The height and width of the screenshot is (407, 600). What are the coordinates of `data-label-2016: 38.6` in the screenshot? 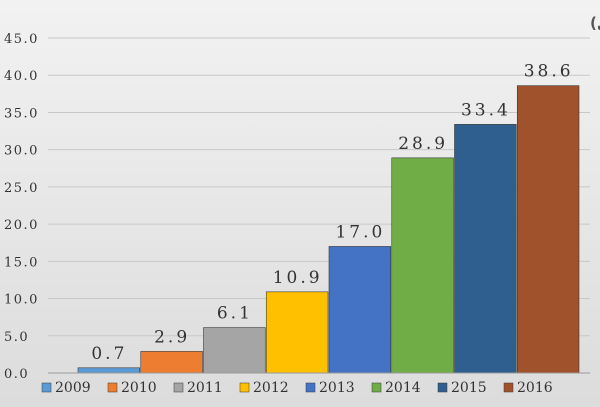 It's located at (549, 72).